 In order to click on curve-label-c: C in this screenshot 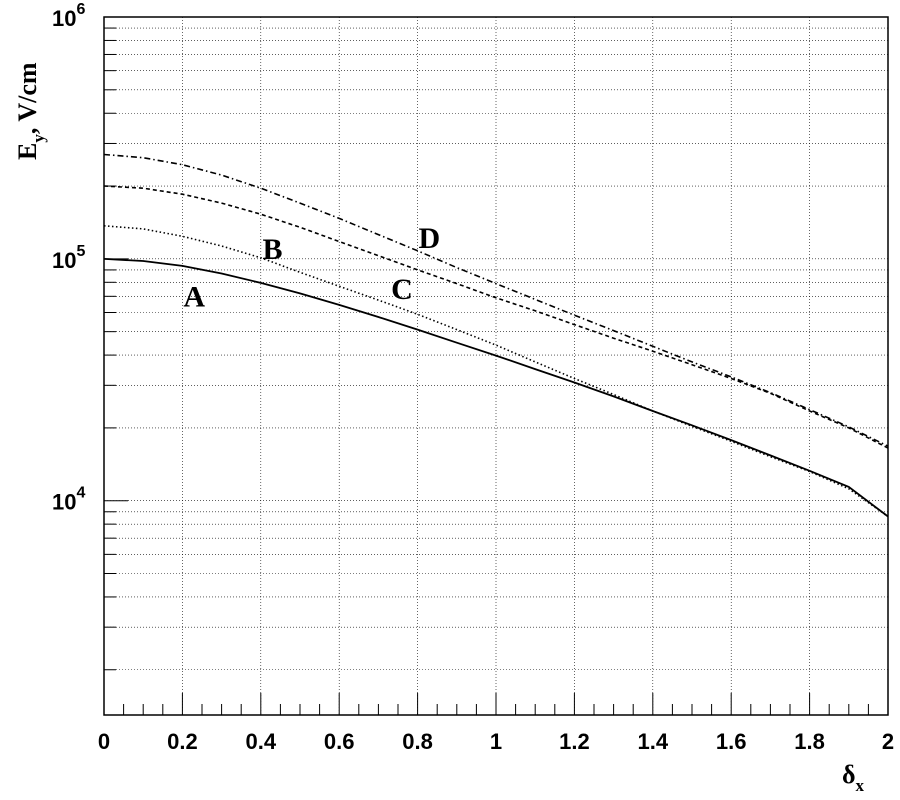, I will do `click(402, 289)`.